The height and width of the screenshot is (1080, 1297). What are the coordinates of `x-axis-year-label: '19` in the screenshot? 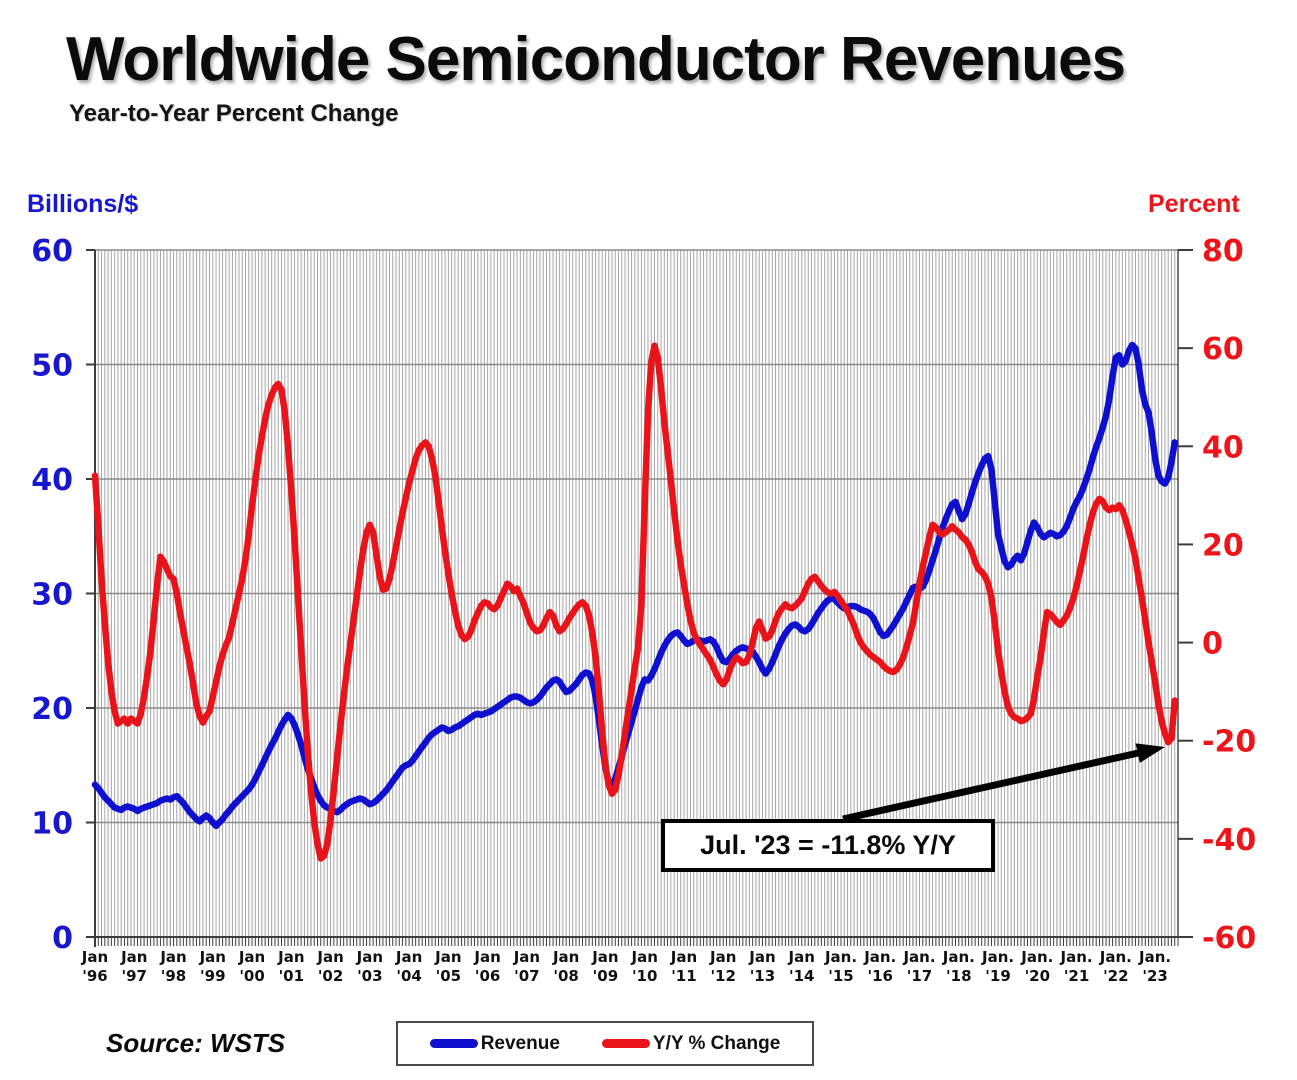 It's located at (997, 976).